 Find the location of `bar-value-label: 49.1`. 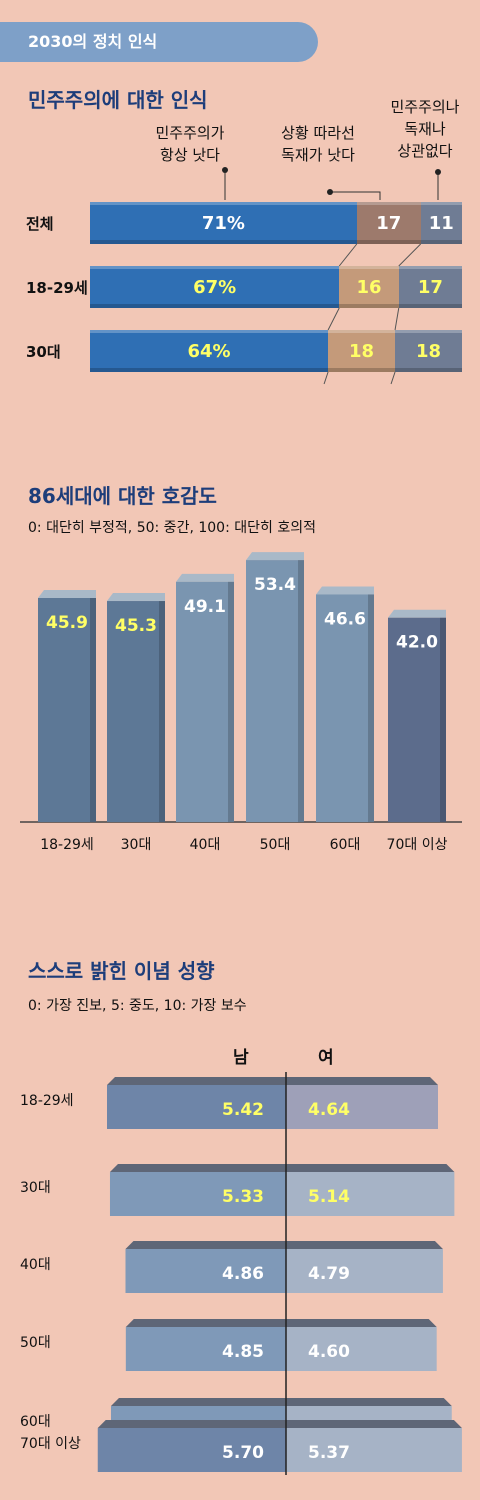

bar-value-label: 49.1 is located at coordinates (205, 607).